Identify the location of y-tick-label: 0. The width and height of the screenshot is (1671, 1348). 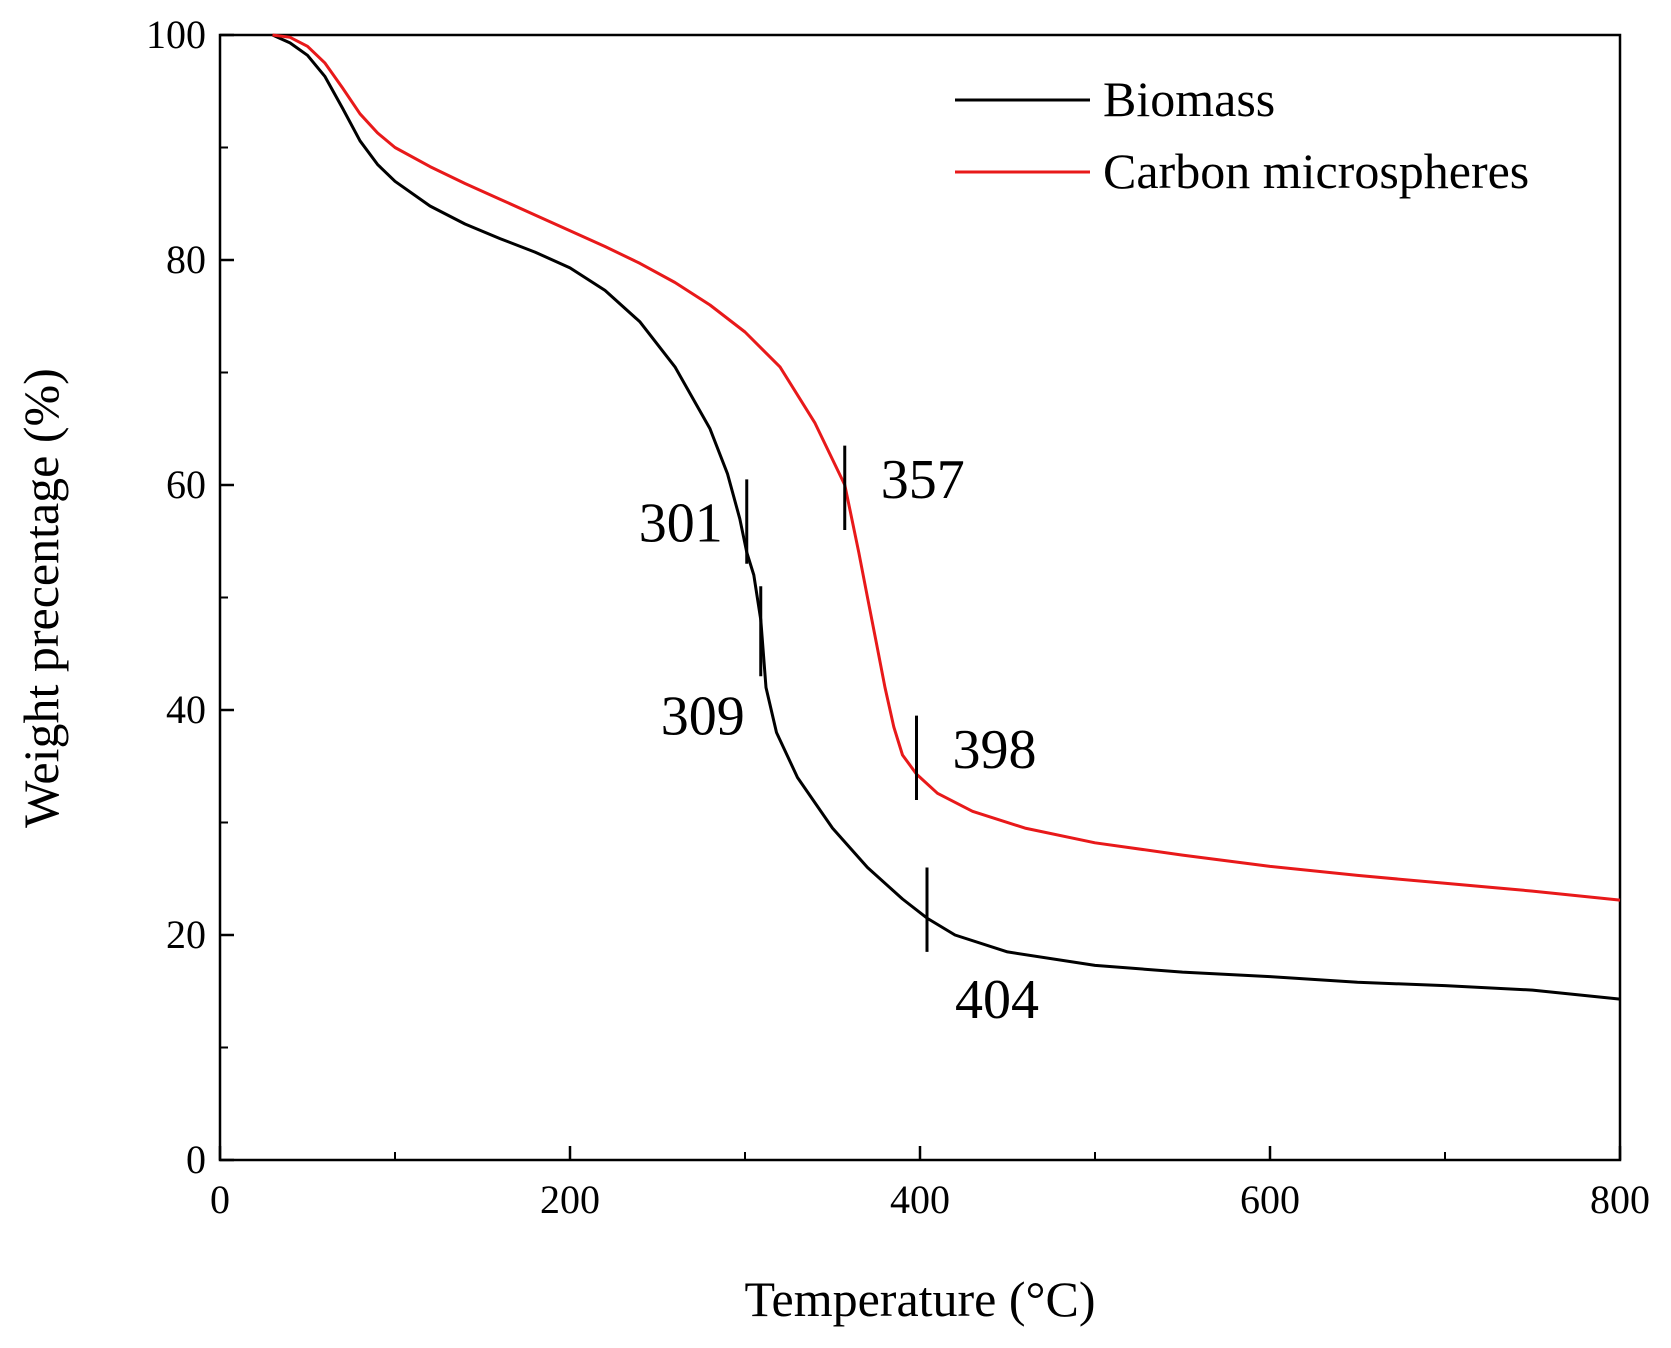
(196, 1159).